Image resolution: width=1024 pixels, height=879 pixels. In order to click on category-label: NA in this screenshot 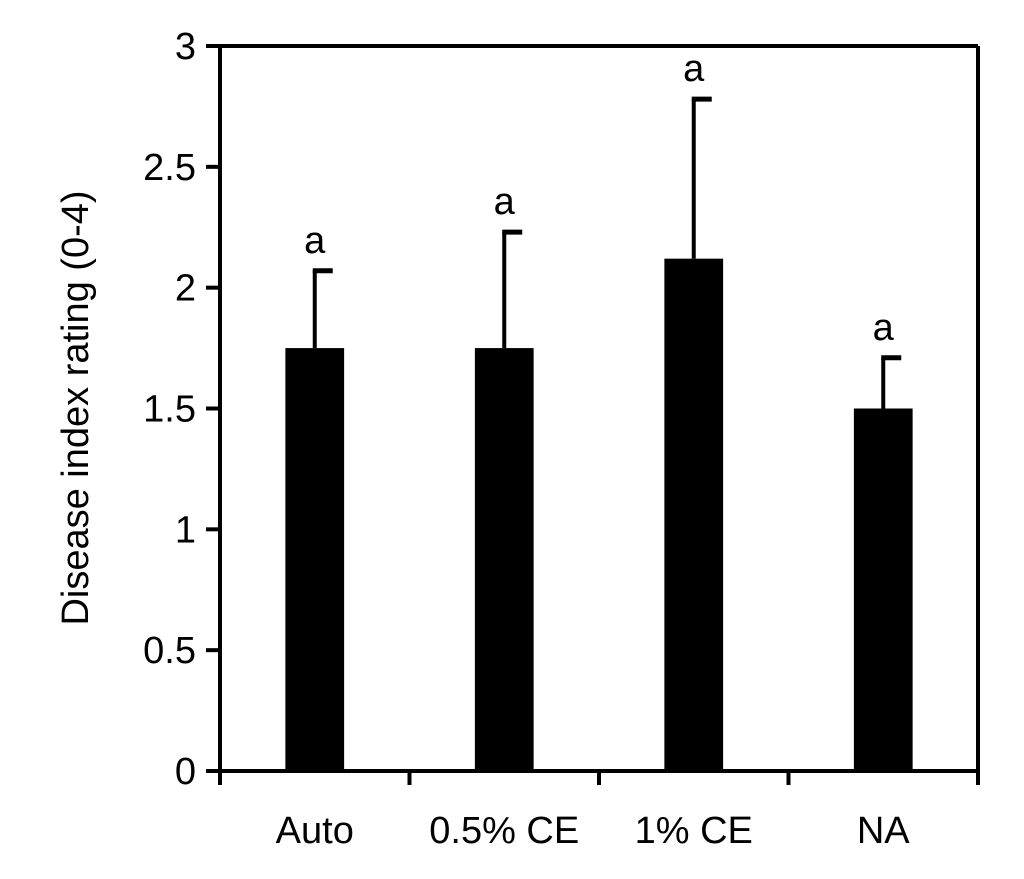, I will do `click(883, 831)`.